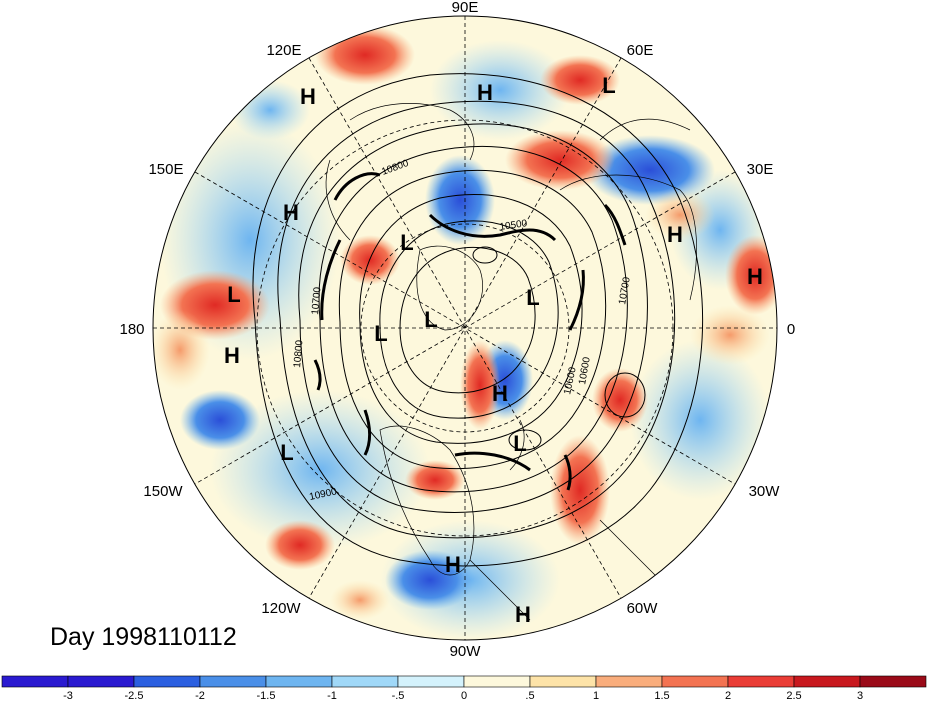  I want to click on colorbar-tick-label: -.5, so click(398, 696).